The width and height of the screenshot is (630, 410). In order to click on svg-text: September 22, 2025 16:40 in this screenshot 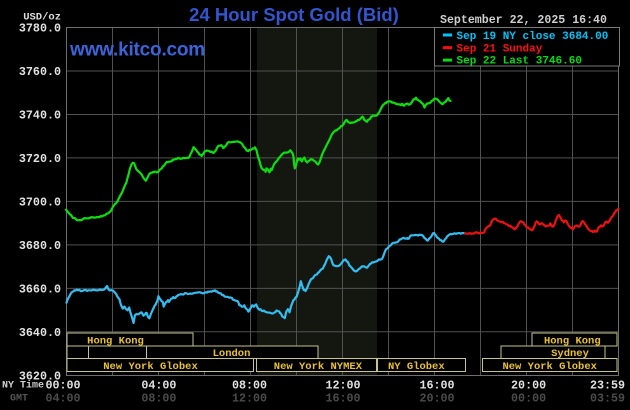, I will do `click(523, 20)`.